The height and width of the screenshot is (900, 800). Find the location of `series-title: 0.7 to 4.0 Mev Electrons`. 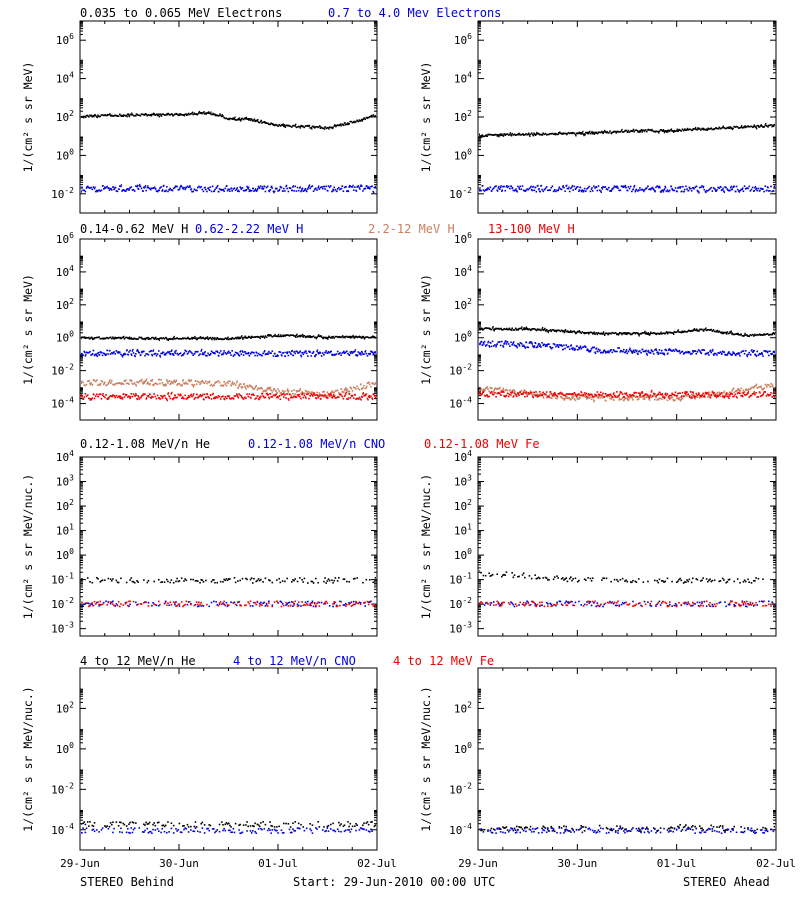

series-title: 0.7 to 4.0 Mev Electrons is located at coordinates (414, 13).